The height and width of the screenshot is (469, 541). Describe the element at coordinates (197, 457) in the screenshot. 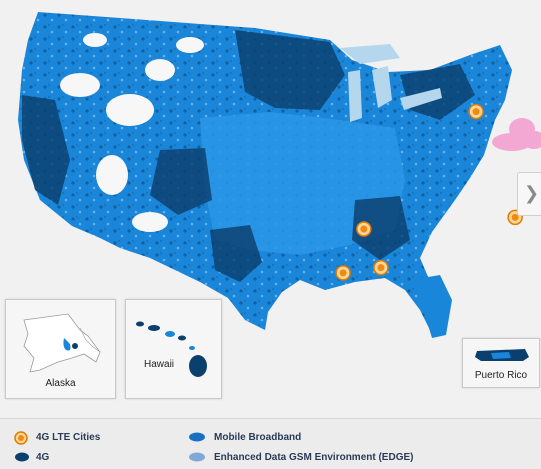

I see `edge-swatch-icon` at that location.